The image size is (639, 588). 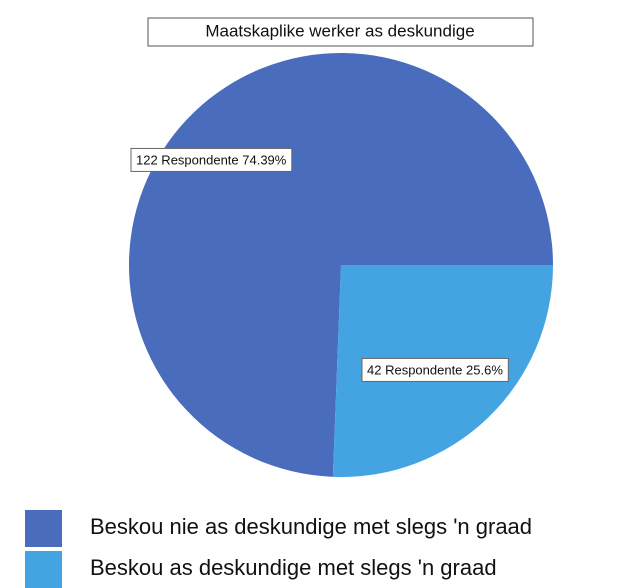 What do you see at coordinates (293, 567) in the screenshot?
I see `legend-label: Beskou as deskundige met slegs 'n graad` at bounding box center [293, 567].